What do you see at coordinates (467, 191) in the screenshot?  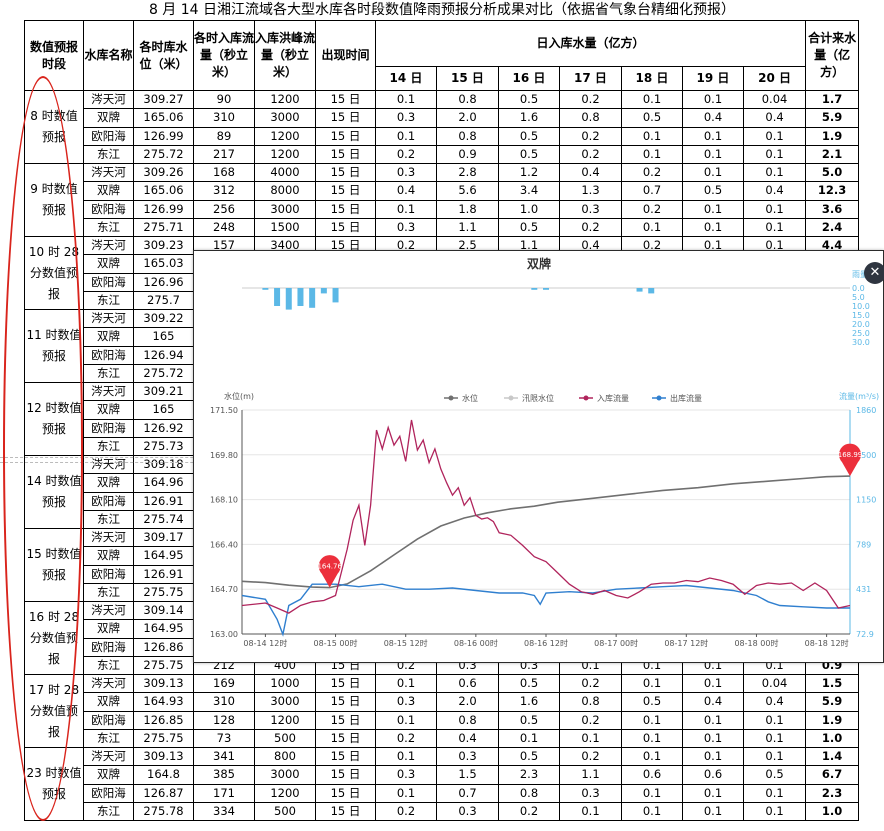 I see `value-cell: 5.6` at bounding box center [467, 191].